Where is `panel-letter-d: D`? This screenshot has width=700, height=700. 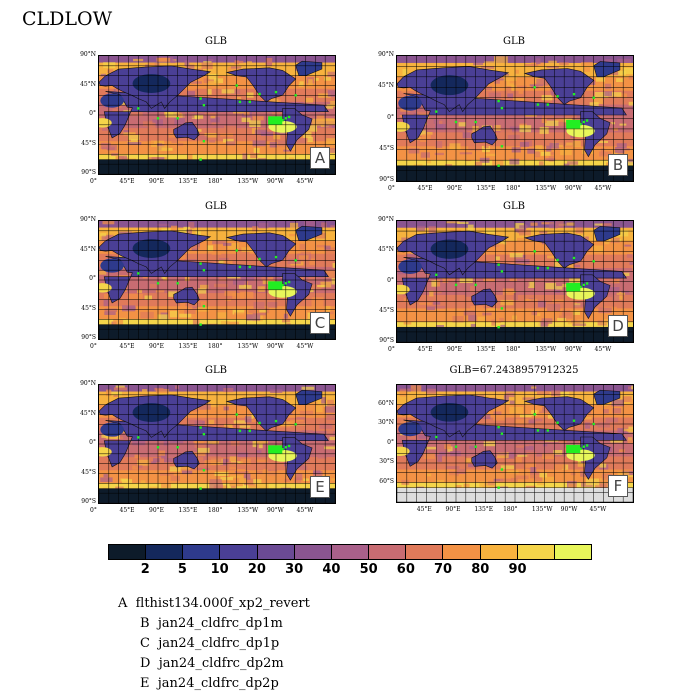
panel-letter-d: D is located at coordinates (618, 326).